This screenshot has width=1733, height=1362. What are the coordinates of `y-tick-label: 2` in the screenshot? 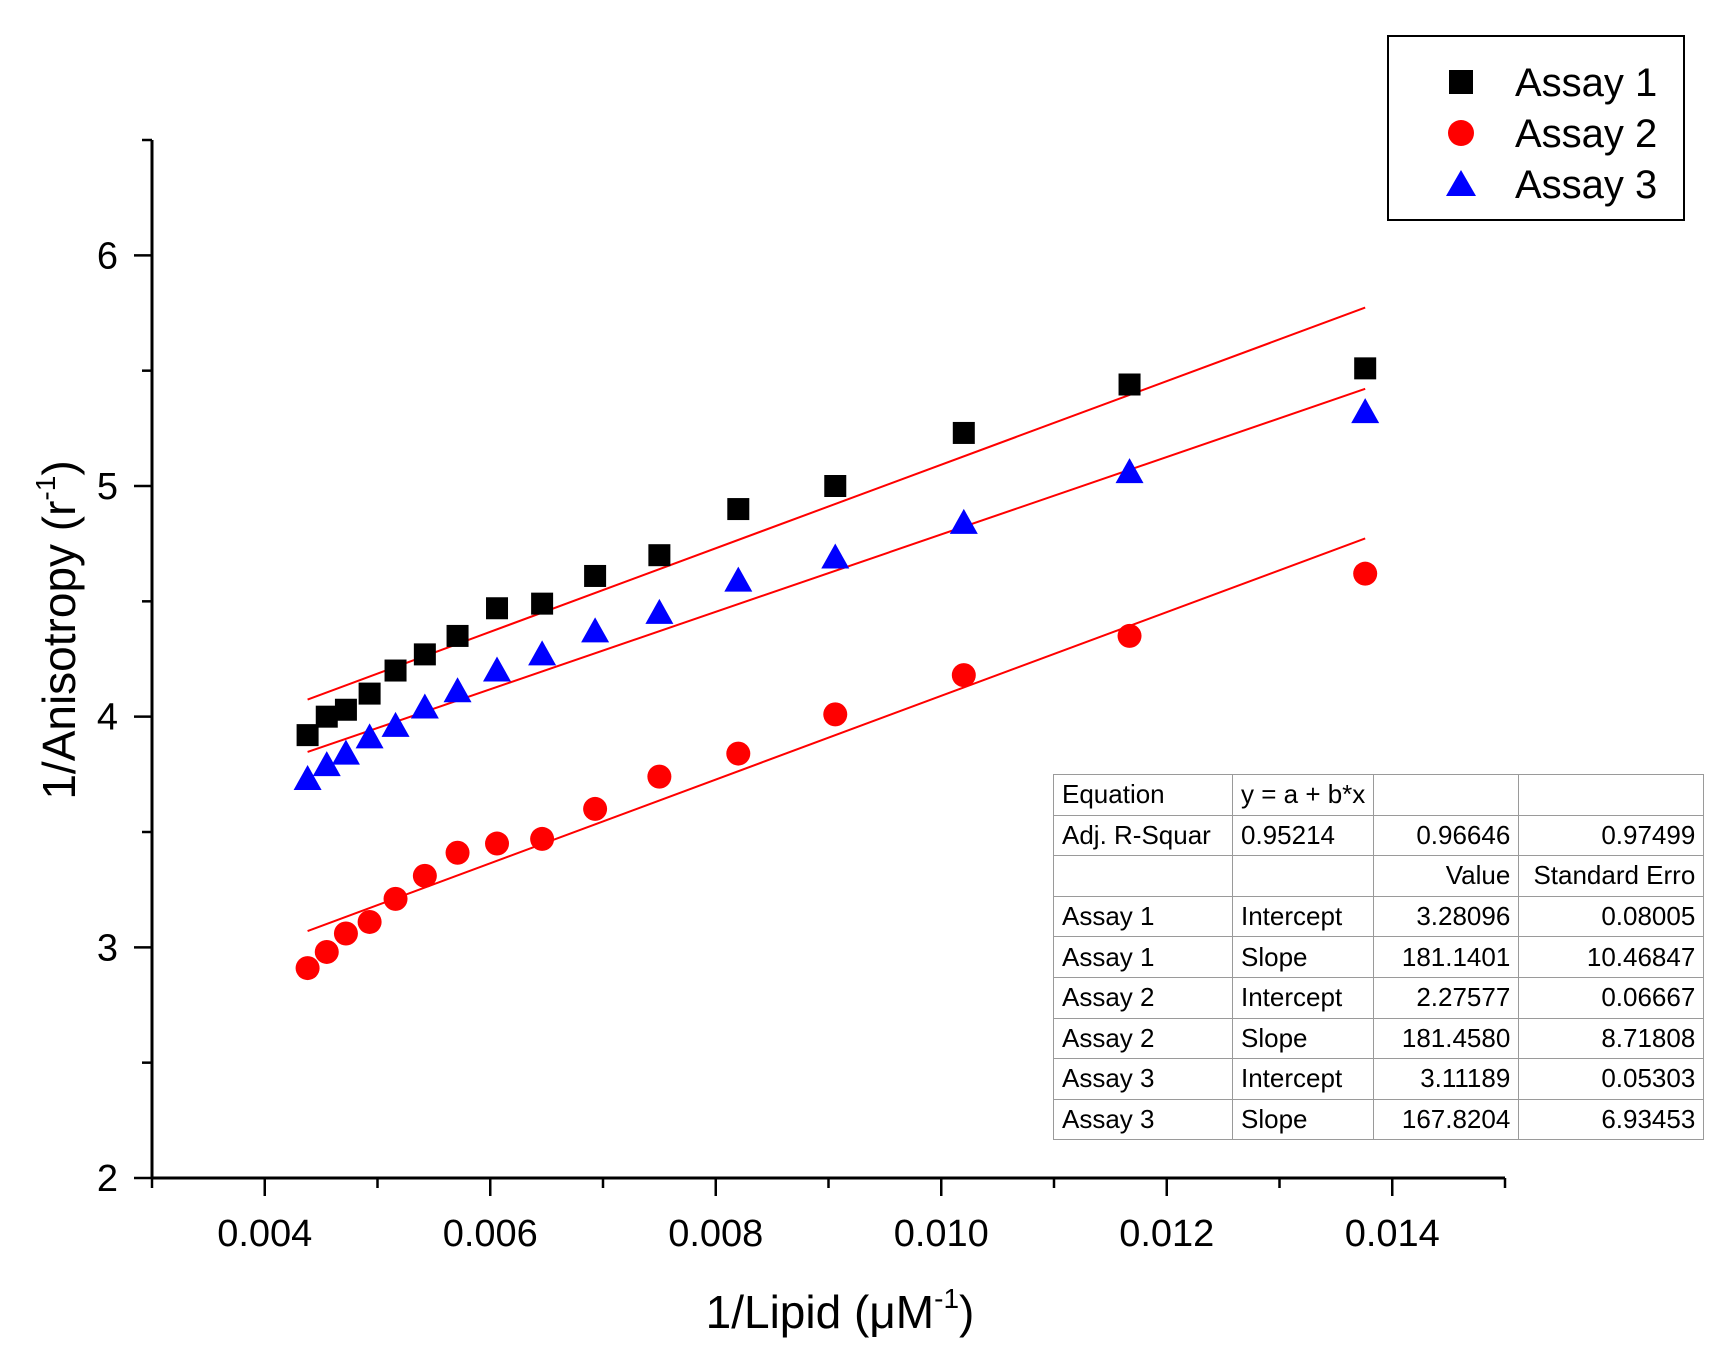 It's located at (107, 1179).